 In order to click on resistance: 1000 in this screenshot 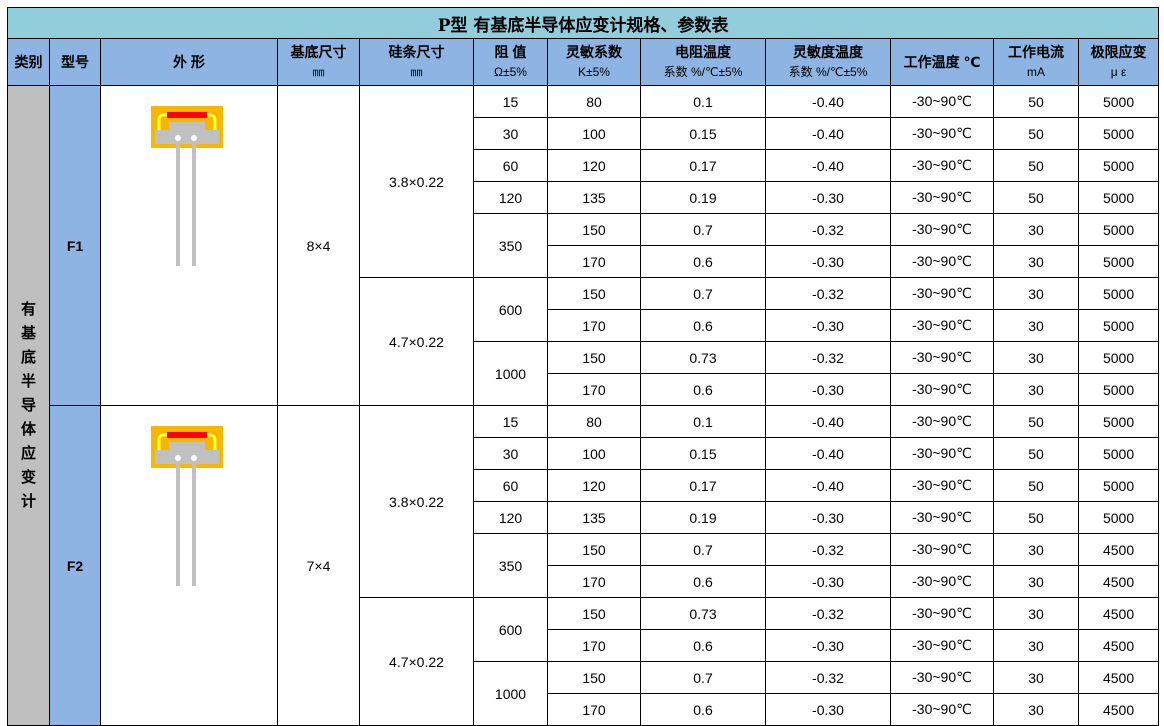, I will do `click(510, 373)`.